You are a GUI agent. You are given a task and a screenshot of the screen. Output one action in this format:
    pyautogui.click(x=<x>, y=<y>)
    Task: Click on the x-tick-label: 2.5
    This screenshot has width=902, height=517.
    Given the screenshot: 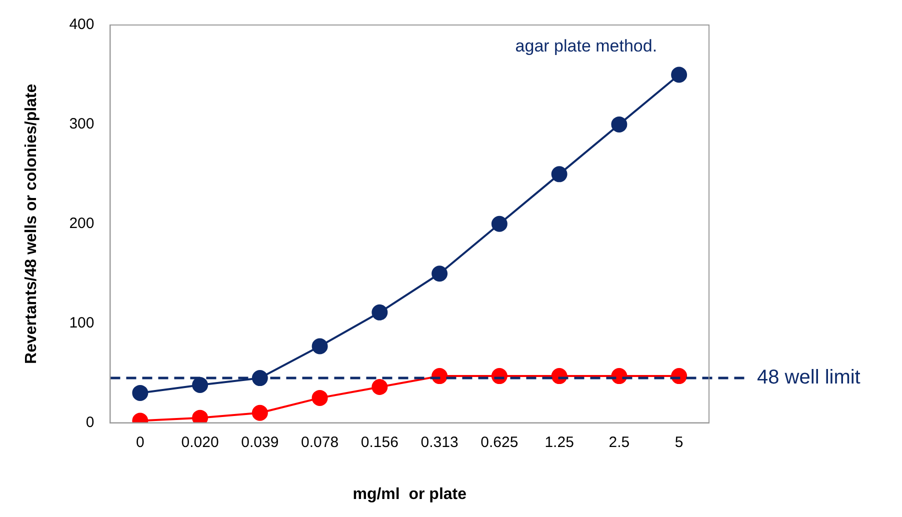 What is the action you would take?
    pyautogui.click(x=619, y=442)
    